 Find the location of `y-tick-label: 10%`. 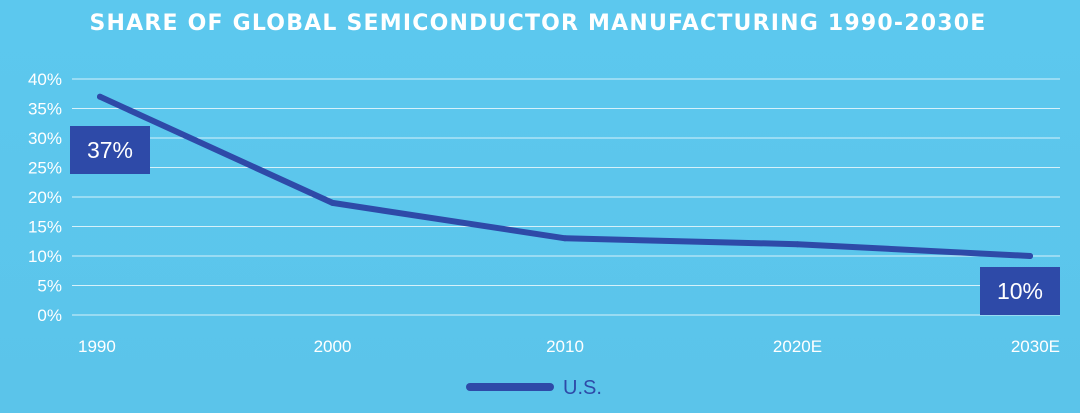

y-tick-label: 10% is located at coordinates (45, 256).